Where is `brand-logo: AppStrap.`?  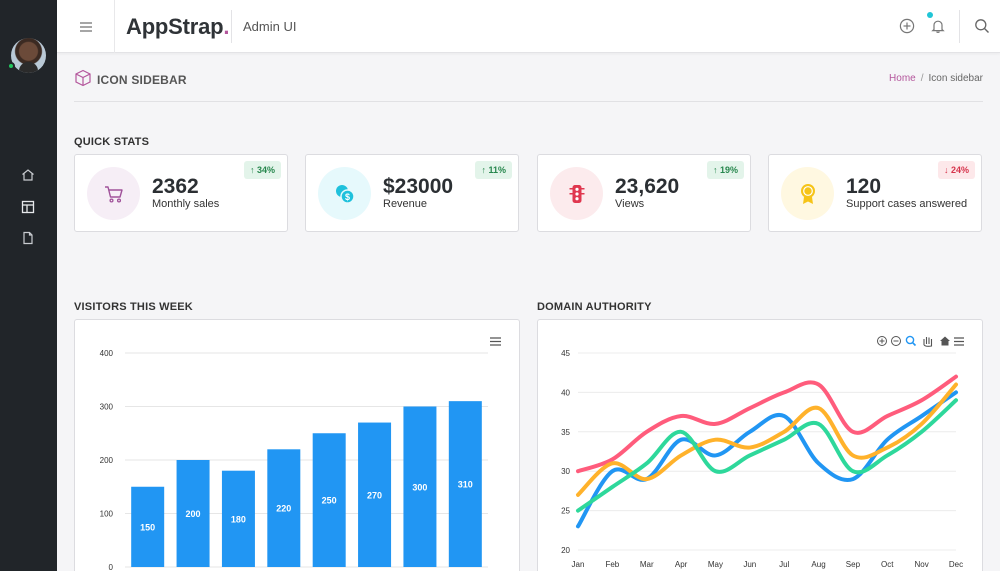
brand-logo: AppStrap. is located at coordinates (178, 27).